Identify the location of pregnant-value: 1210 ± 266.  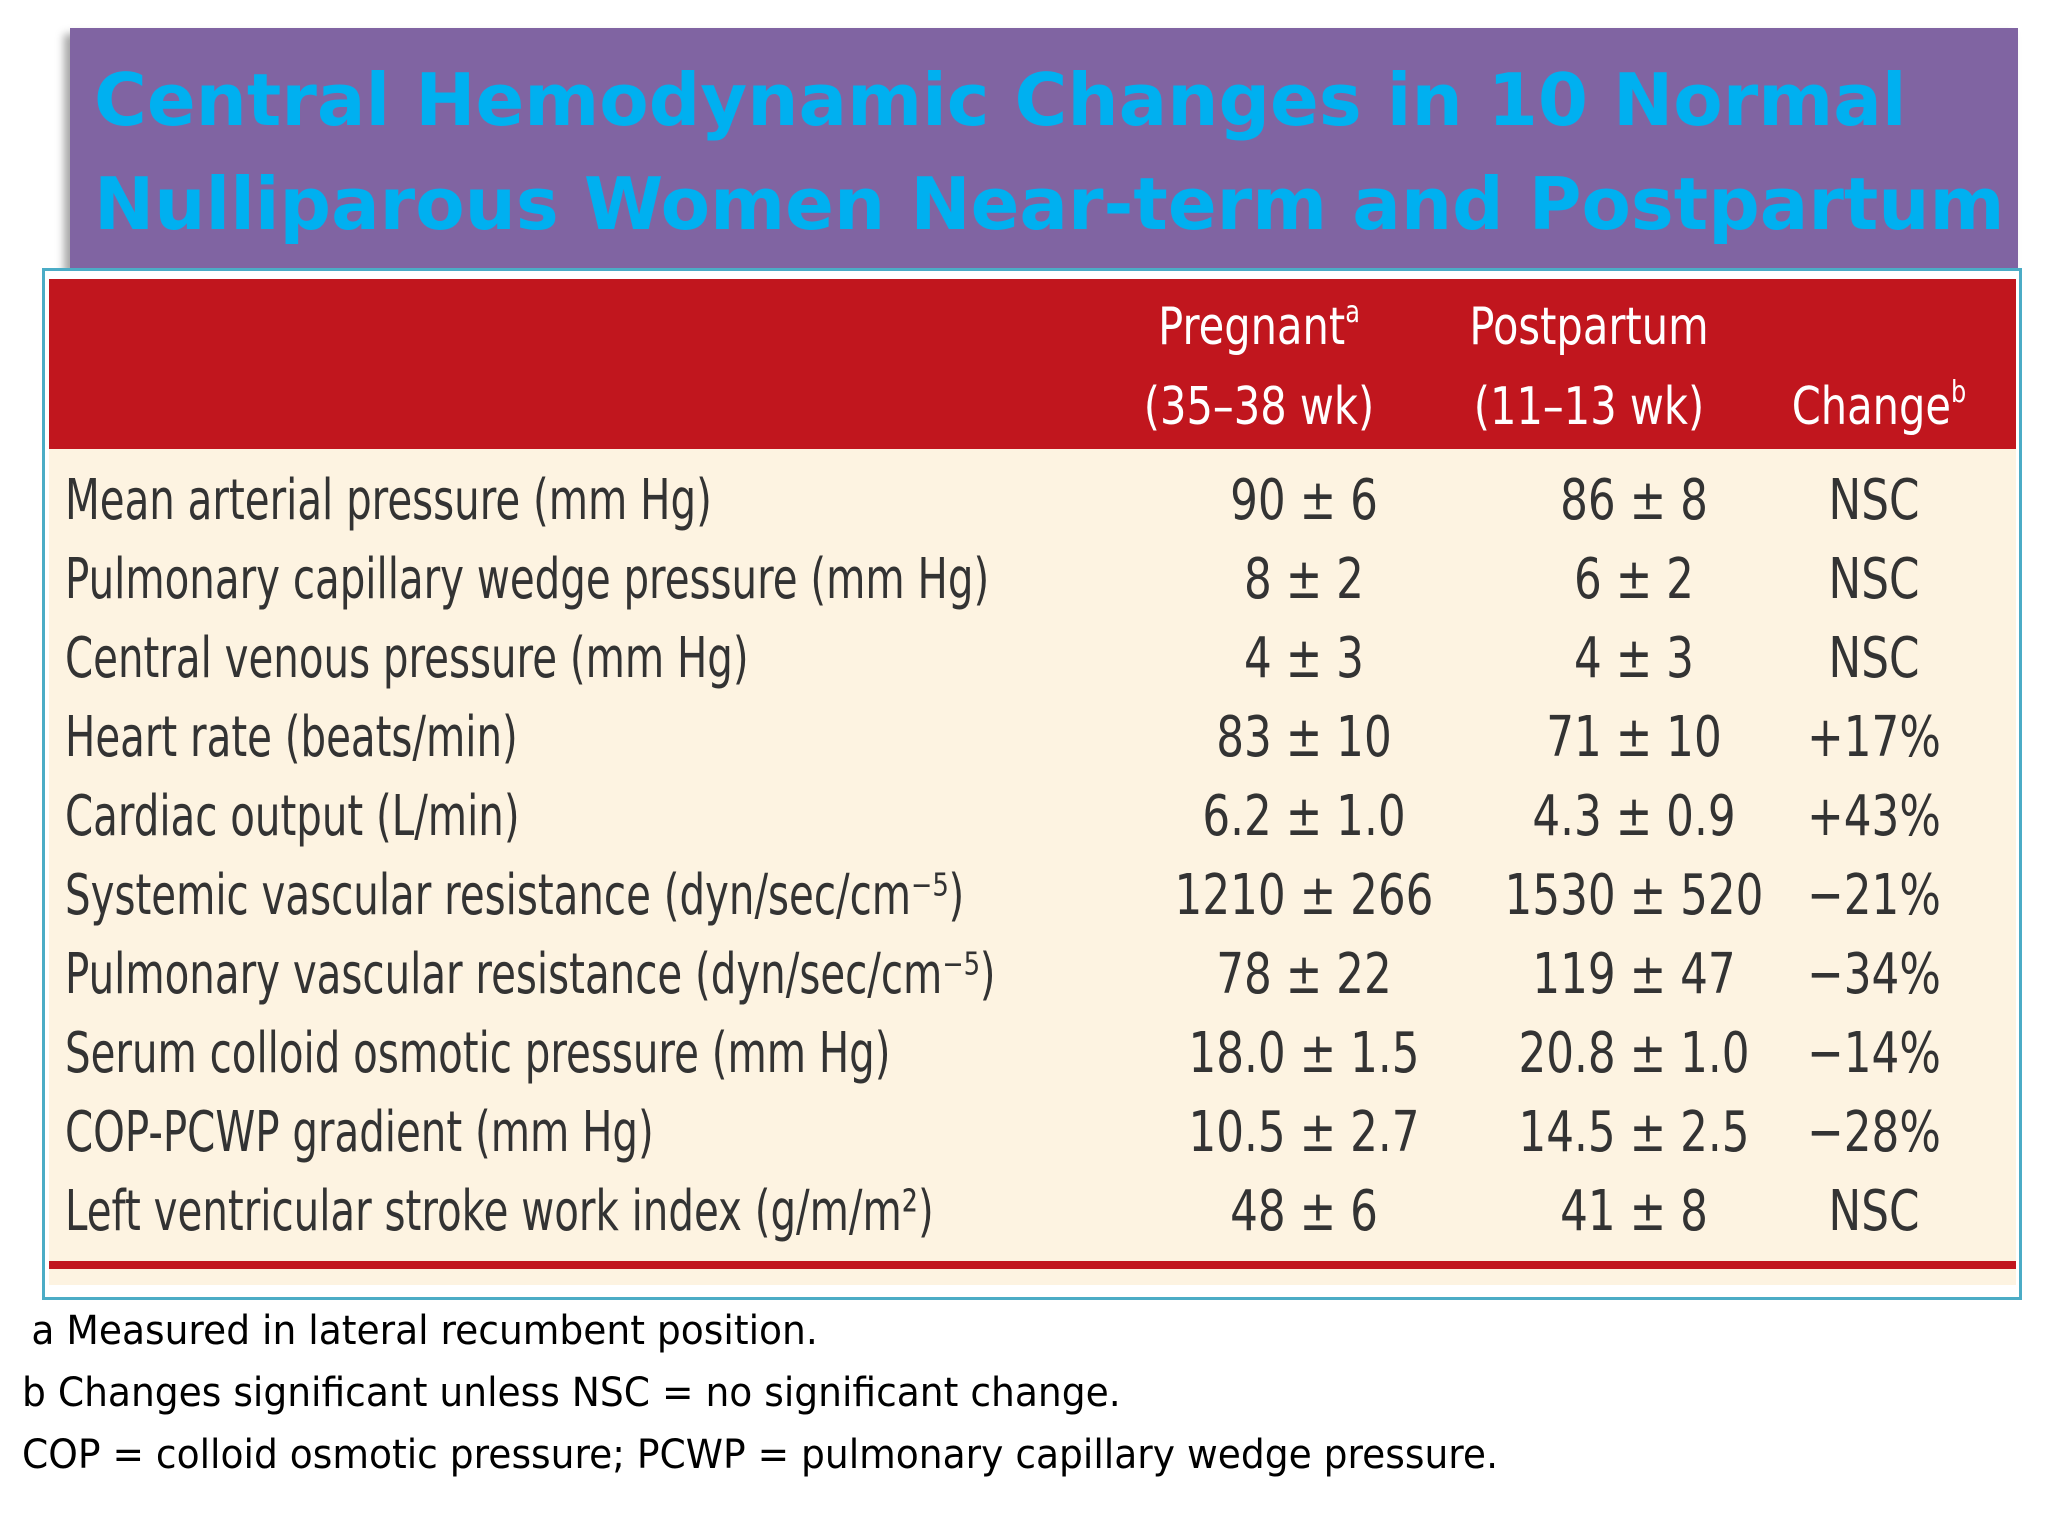
(1304, 895).